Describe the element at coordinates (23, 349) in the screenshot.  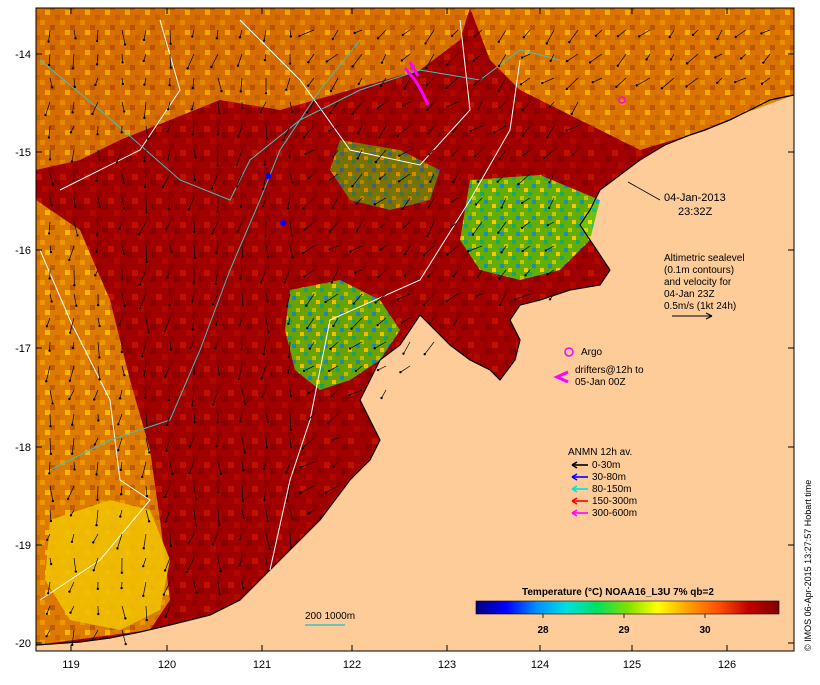
I see `lat-tick-label: -17` at that location.